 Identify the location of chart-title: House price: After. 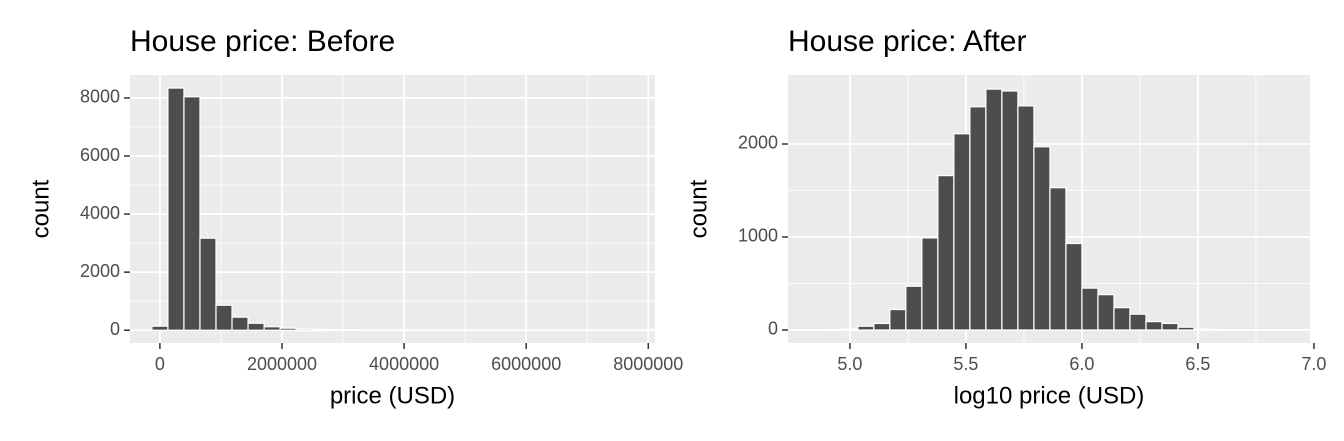
(907, 41).